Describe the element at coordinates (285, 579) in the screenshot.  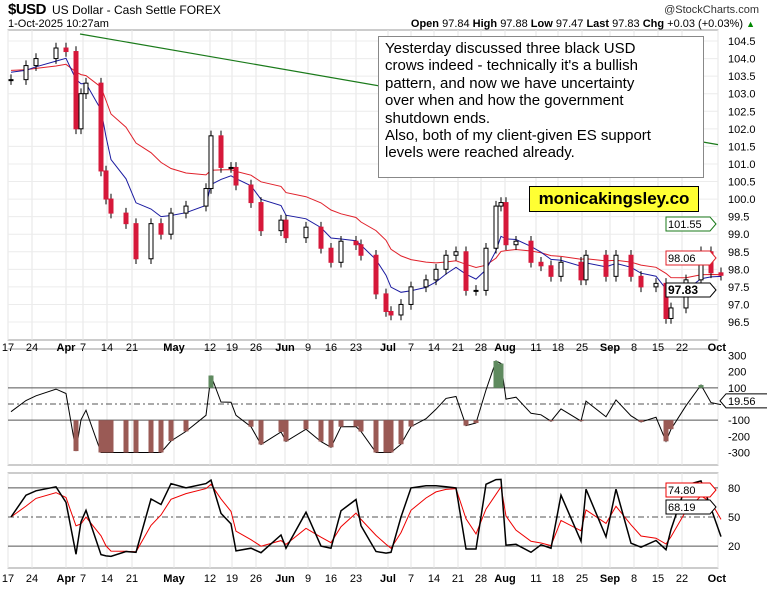
I see `x-tick-label: Jun` at that location.